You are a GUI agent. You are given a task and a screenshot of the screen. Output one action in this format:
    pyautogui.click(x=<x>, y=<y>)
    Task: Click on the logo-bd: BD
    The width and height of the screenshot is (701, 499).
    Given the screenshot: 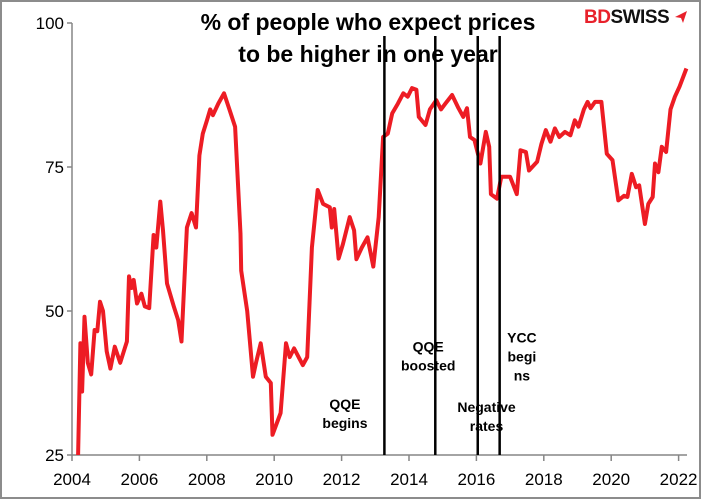 What is the action you would take?
    pyautogui.click(x=597, y=17)
    